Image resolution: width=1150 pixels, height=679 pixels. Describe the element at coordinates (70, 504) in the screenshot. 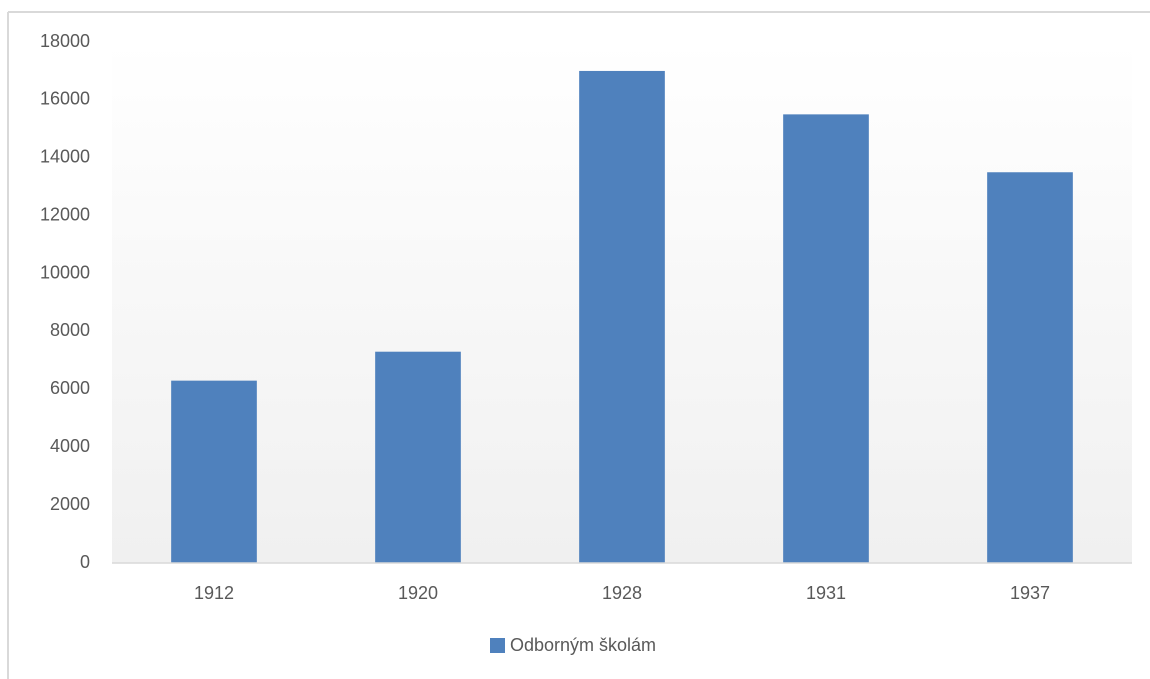

I see `y-tick-label: 2000` at that location.